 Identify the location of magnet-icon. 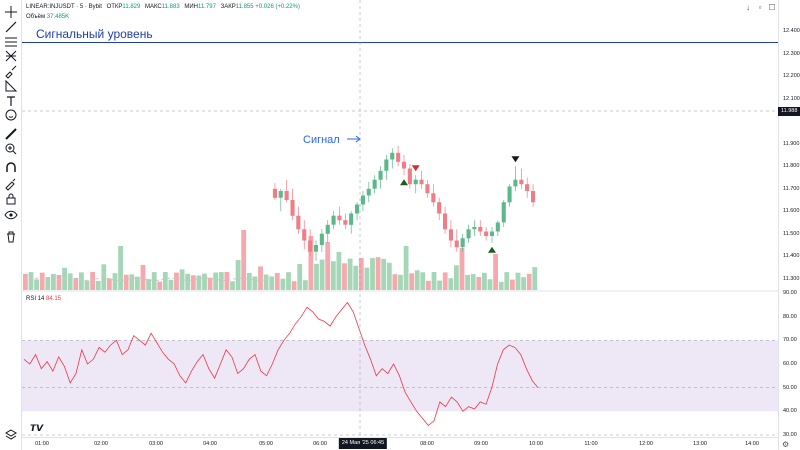
(11, 168).